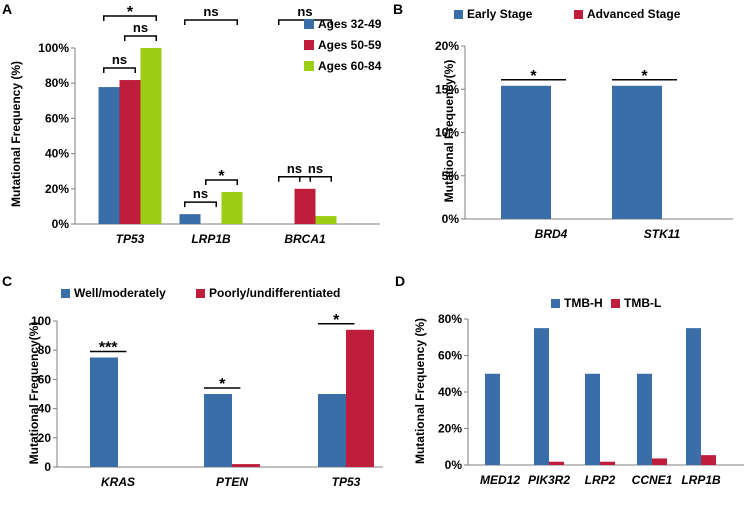 The width and height of the screenshot is (749, 518). Describe the element at coordinates (447, 89) in the screenshot. I see `y-tick-label: 15%` at that location.